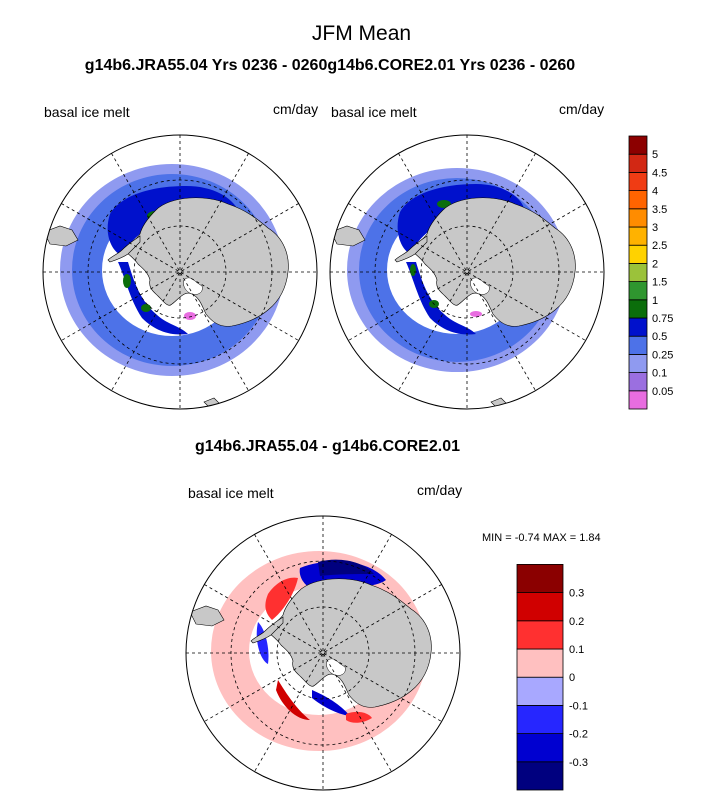  I want to click on colorbar-bottom-tick-label-6: 0.3, so click(576, 594).